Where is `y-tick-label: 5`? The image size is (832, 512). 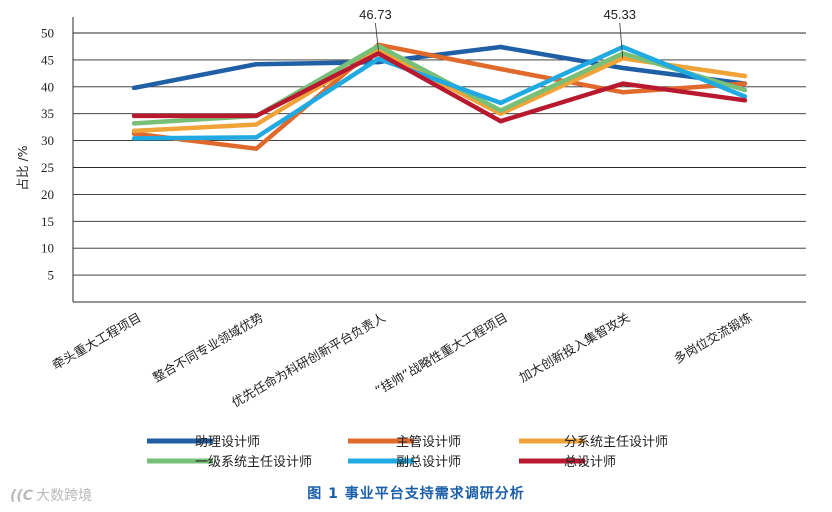 y-tick-label: 5 is located at coordinates (51, 275).